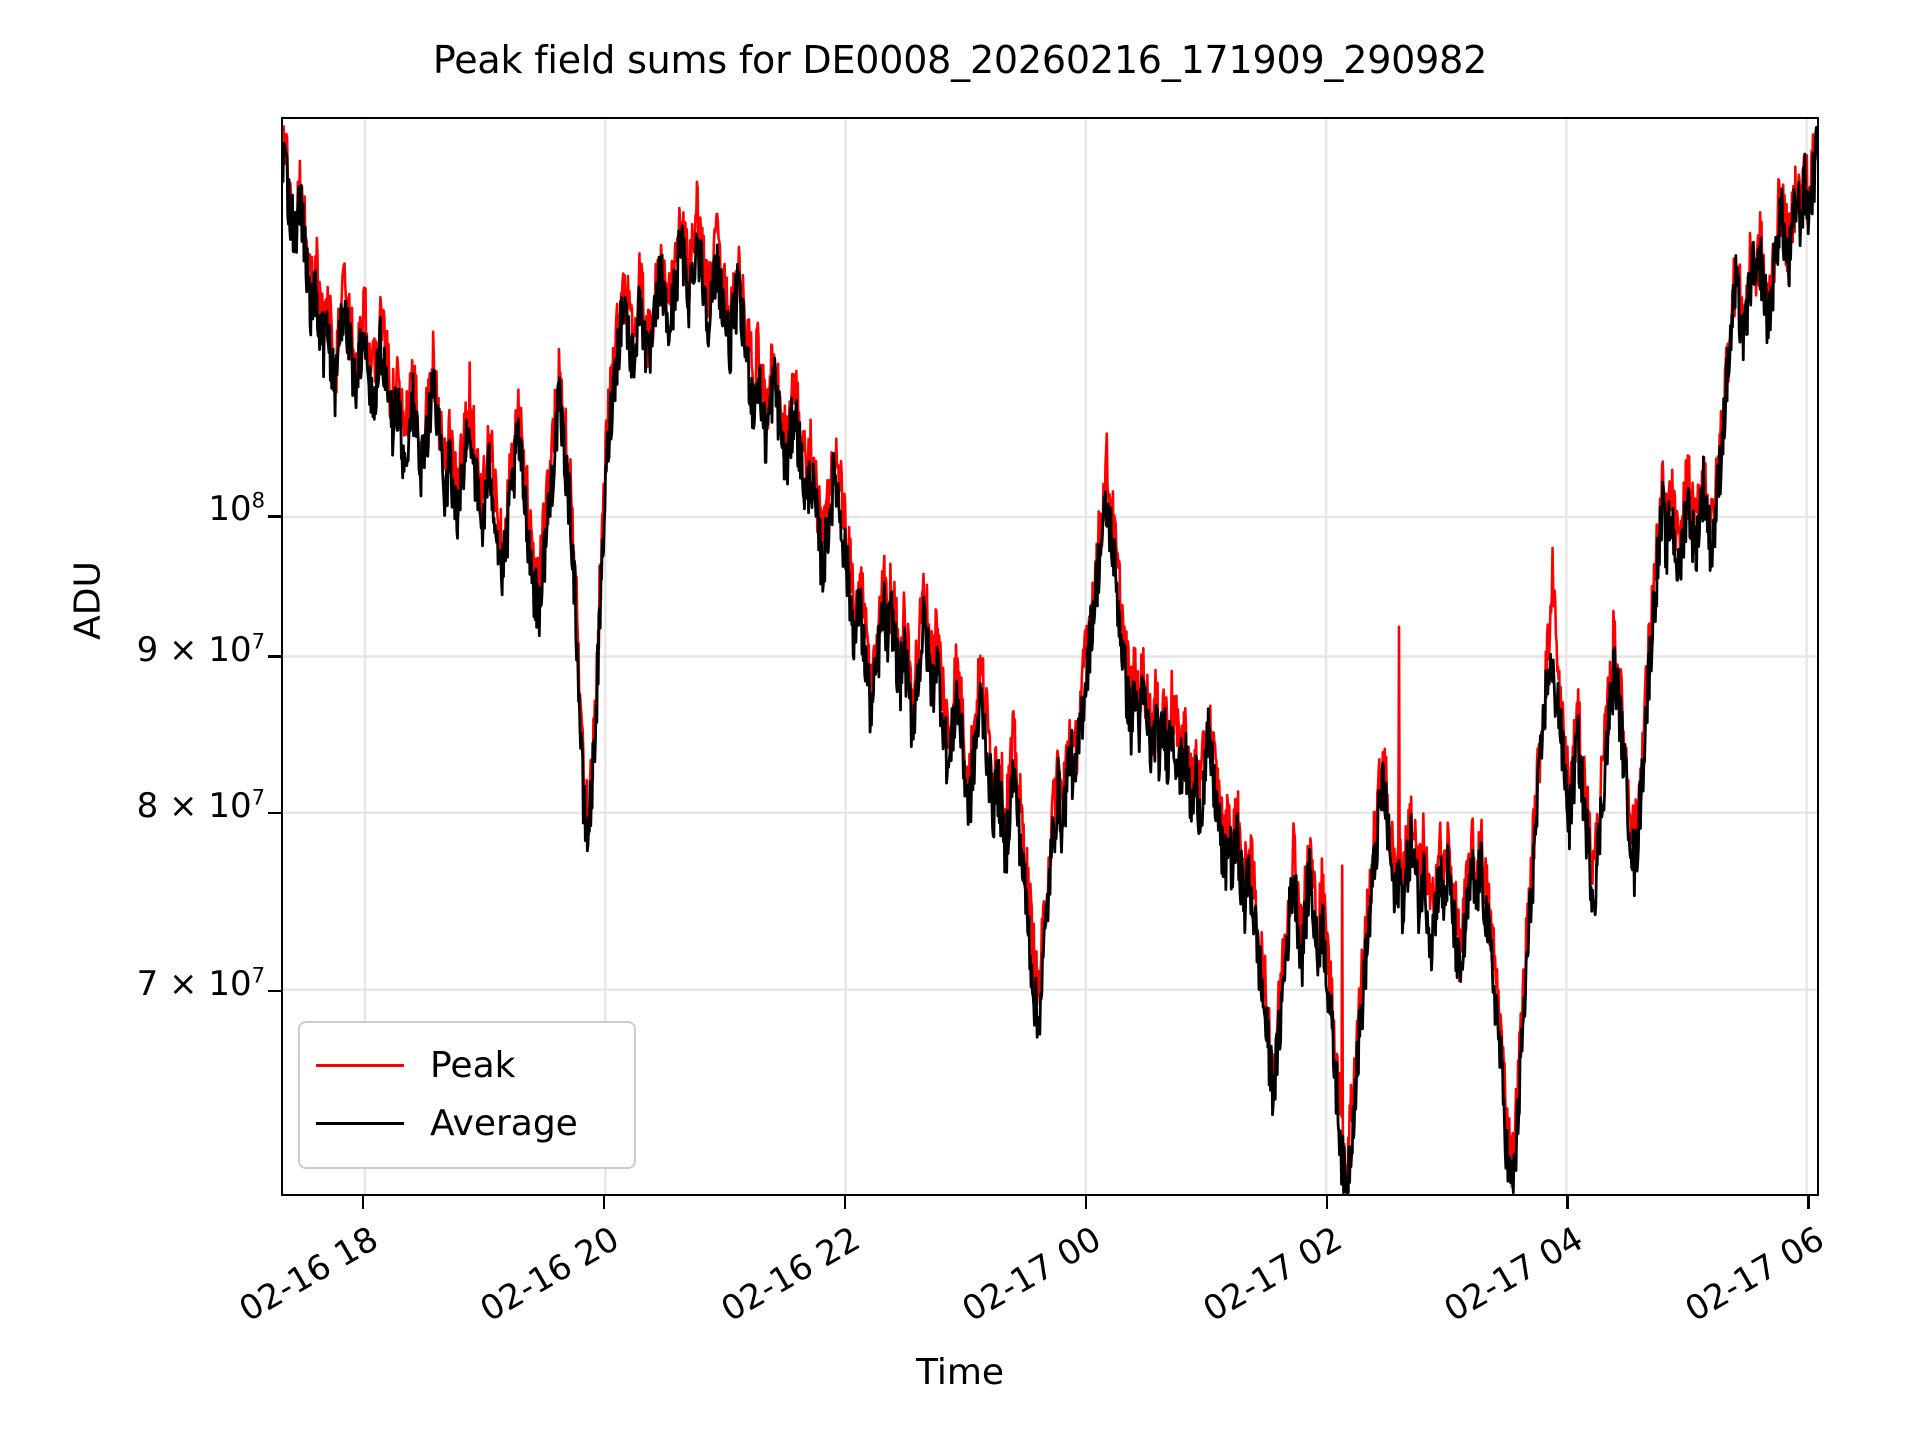 Image resolution: width=1920 pixels, height=1440 pixels. I want to click on x-tick-label: 02-17 02, so click(1272, 1275).